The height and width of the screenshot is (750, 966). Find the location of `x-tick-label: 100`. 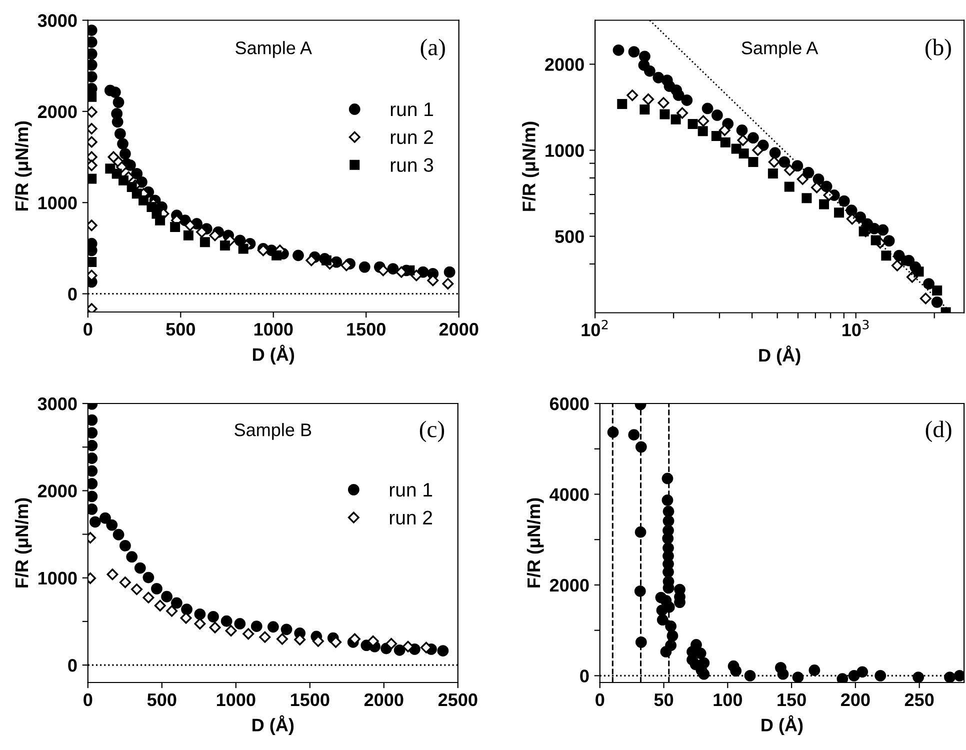

x-tick-label: 100 is located at coordinates (728, 699).